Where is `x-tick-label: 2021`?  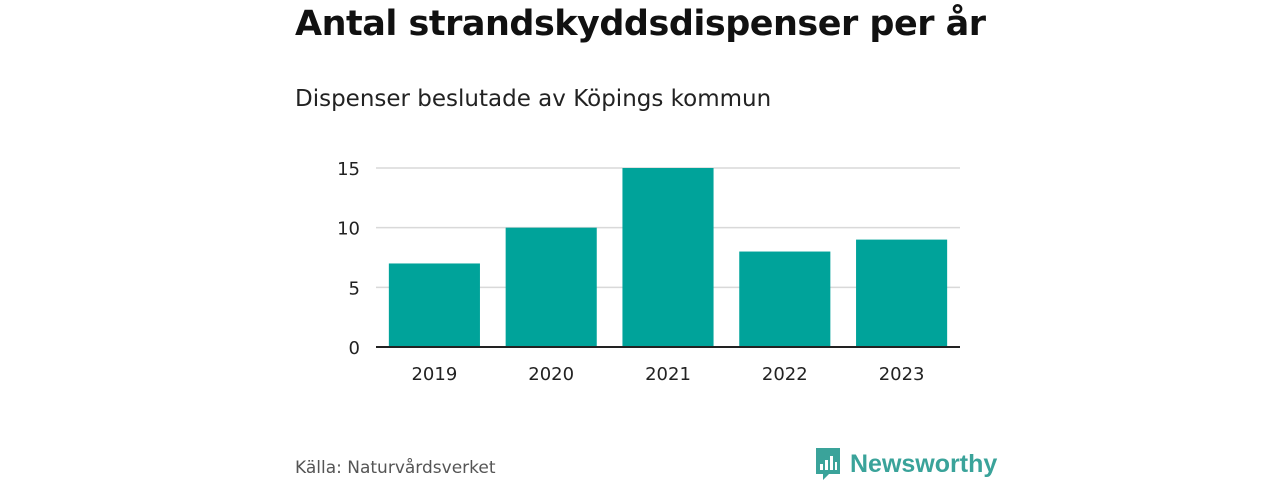
x-tick-label: 2021 is located at coordinates (668, 374).